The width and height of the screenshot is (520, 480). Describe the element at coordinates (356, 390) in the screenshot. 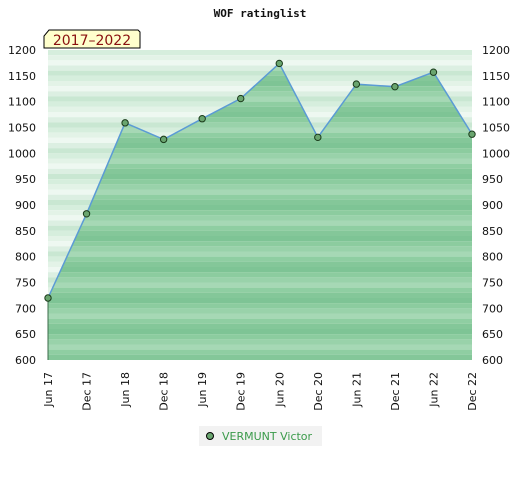

I see `x-tick-label: Jun 21` at that location.